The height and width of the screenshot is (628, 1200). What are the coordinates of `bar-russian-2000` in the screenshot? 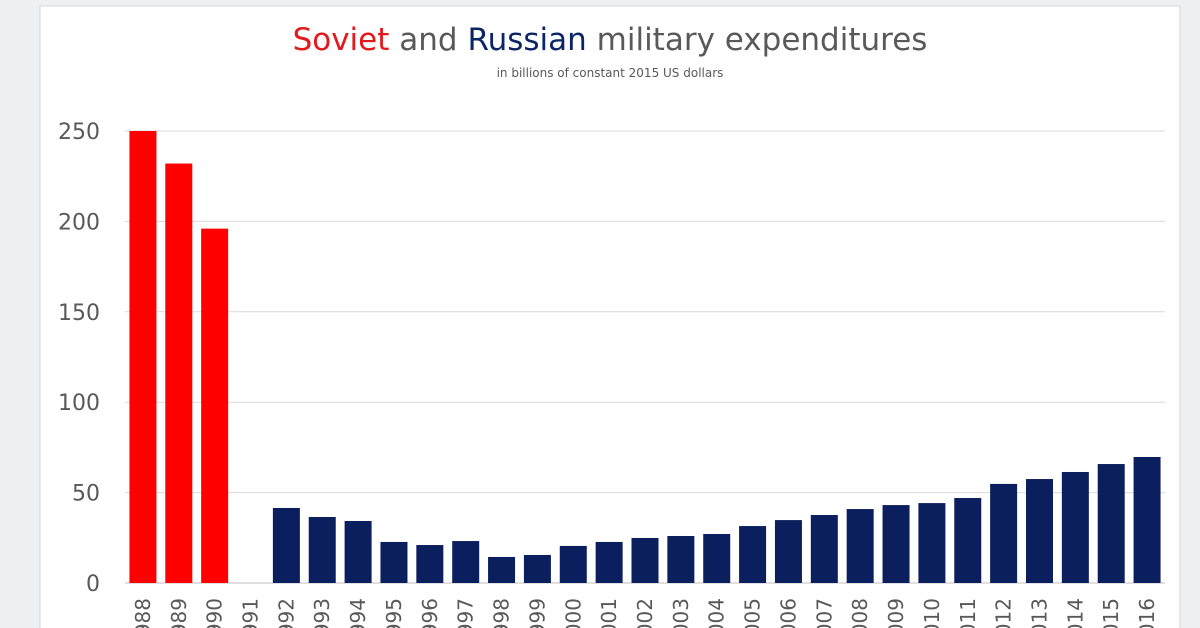 It's located at (573, 564).